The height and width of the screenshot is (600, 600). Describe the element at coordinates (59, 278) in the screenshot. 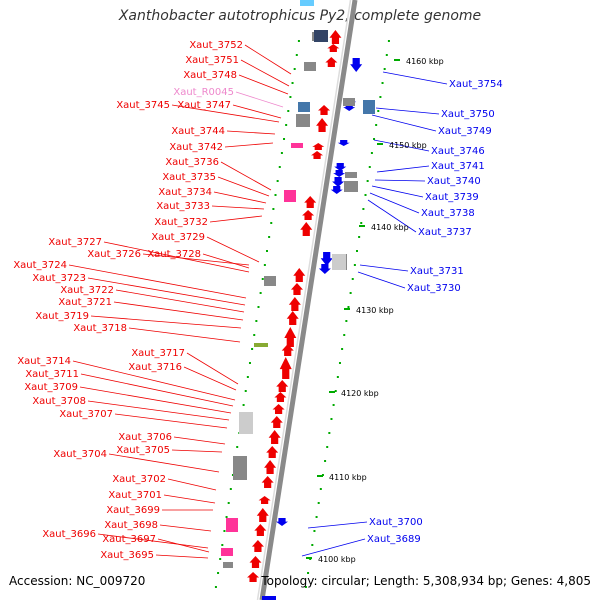

I see `gene-label-forward: Xaut_3723` at that location.